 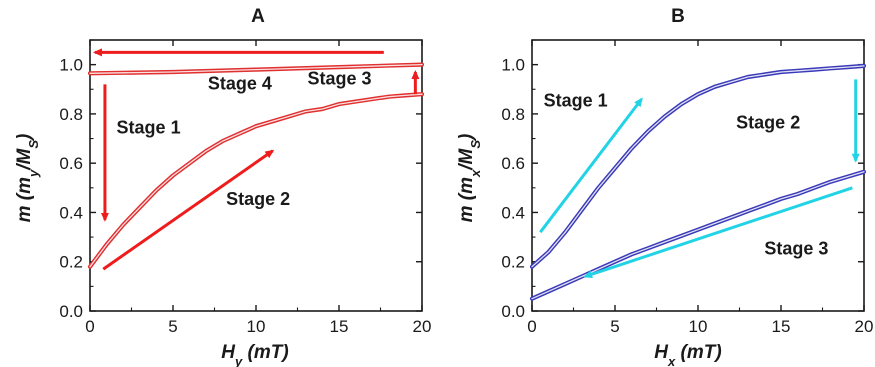 I want to click on panel-b-ylabel: m (mx/MS), so click(x=469, y=178).